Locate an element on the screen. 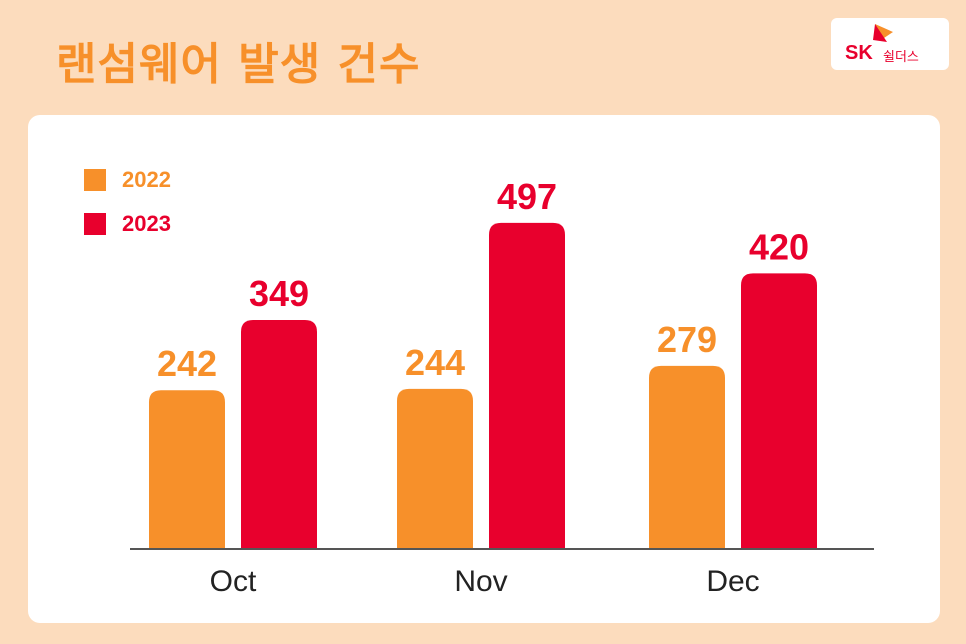 This screenshot has width=966, height=644. bar-dec-2022 is located at coordinates (687, 457).